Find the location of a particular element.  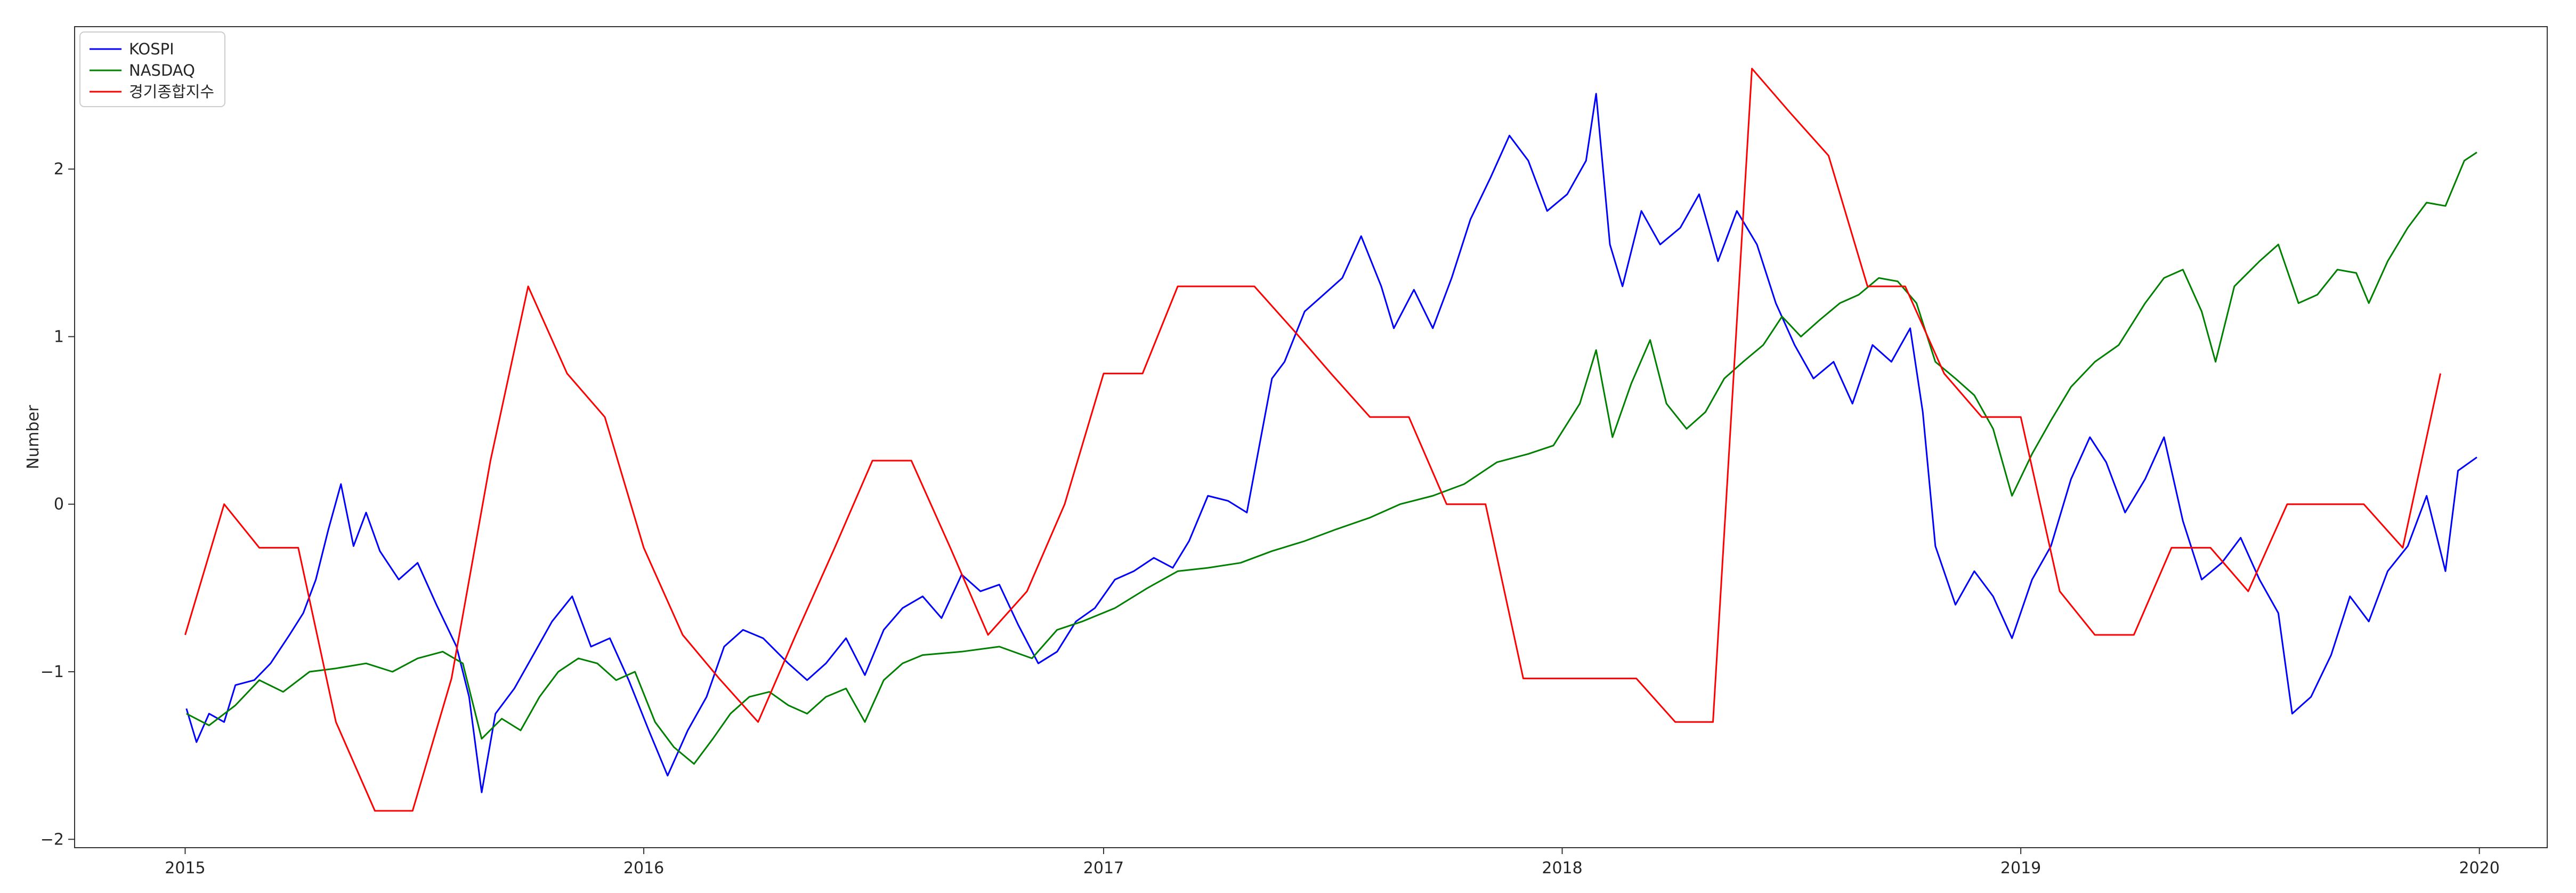

x-tick-label: 2016 is located at coordinates (644, 868).